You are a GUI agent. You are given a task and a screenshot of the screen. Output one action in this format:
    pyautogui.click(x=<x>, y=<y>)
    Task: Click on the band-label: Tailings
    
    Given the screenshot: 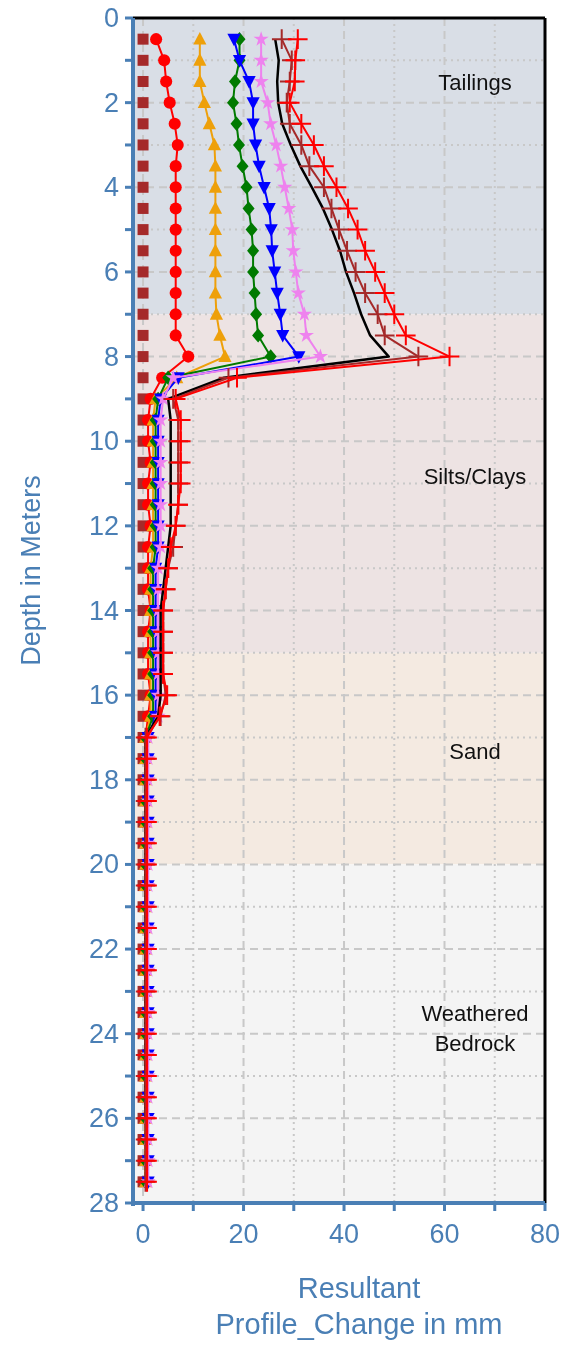 What is the action you would take?
    pyautogui.click(x=475, y=82)
    